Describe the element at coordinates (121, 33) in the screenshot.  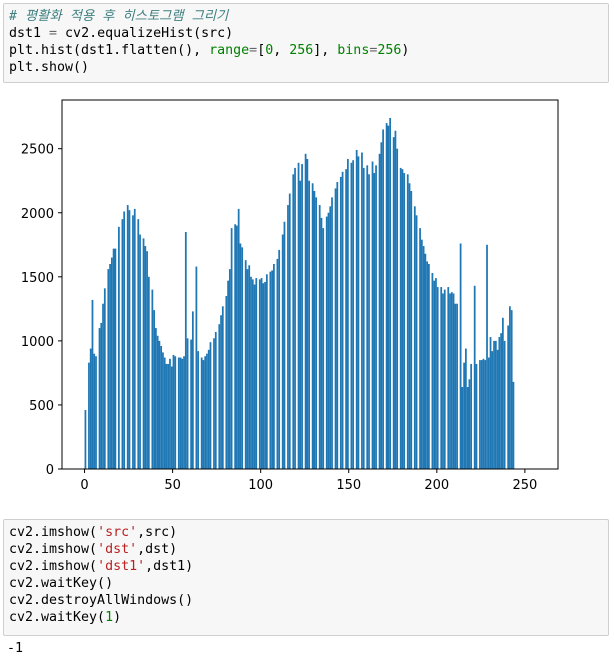
I see `code-line: dst1 = cv2.equalizeHist(src)` at that location.